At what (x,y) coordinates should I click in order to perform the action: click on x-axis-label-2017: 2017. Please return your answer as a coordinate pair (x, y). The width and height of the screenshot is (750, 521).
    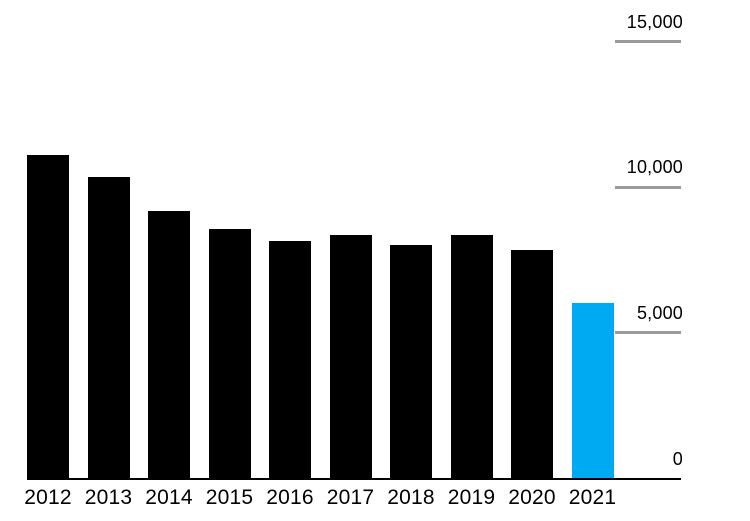
    Looking at the image, I should click on (350, 497).